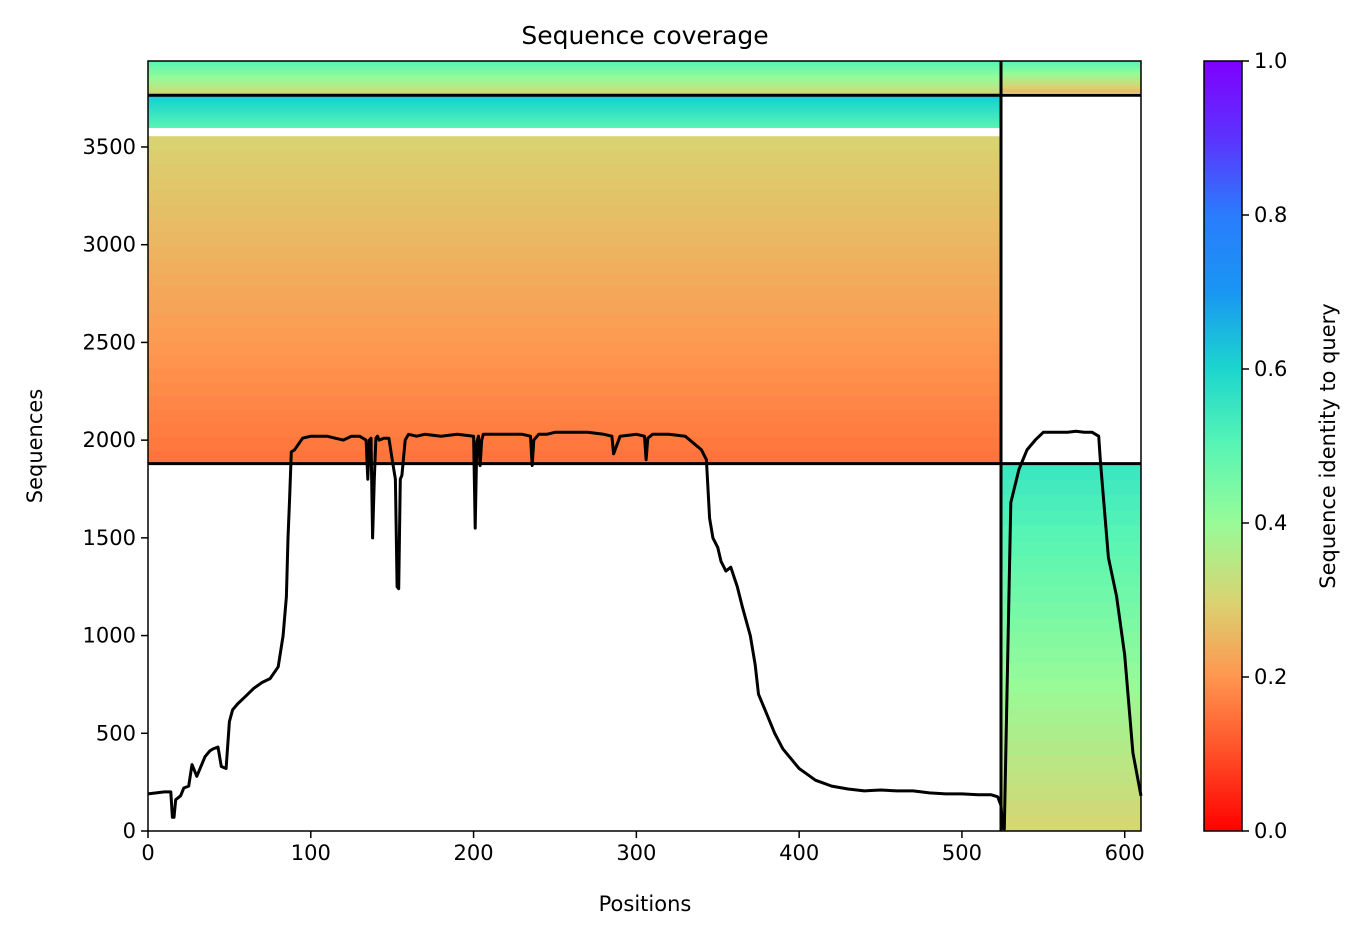 The width and height of the screenshot is (1364, 939). What do you see at coordinates (147, 853) in the screenshot?
I see `x-tick-label: 0` at bounding box center [147, 853].